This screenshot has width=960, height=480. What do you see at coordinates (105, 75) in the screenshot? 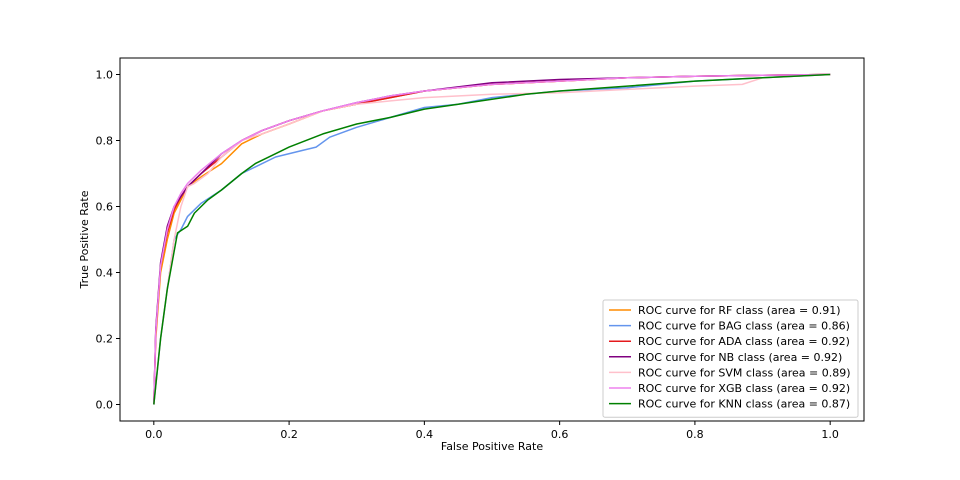
I see `y-tick-label: 1.0` at bounding box center [105, 75].